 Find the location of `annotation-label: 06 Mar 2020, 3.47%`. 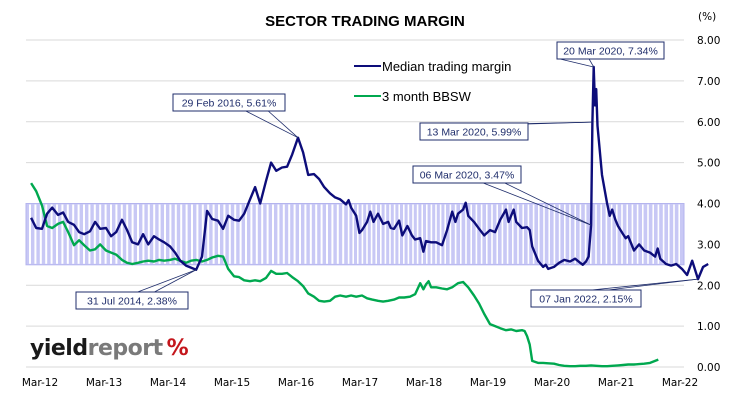

annotation-label: 06 Mar 2020, 3.47% is located at coordinates (467, 176).